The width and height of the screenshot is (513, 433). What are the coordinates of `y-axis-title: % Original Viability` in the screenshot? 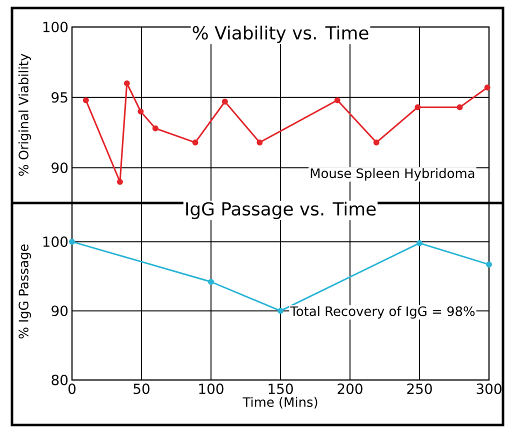 It's located at (24, 115).